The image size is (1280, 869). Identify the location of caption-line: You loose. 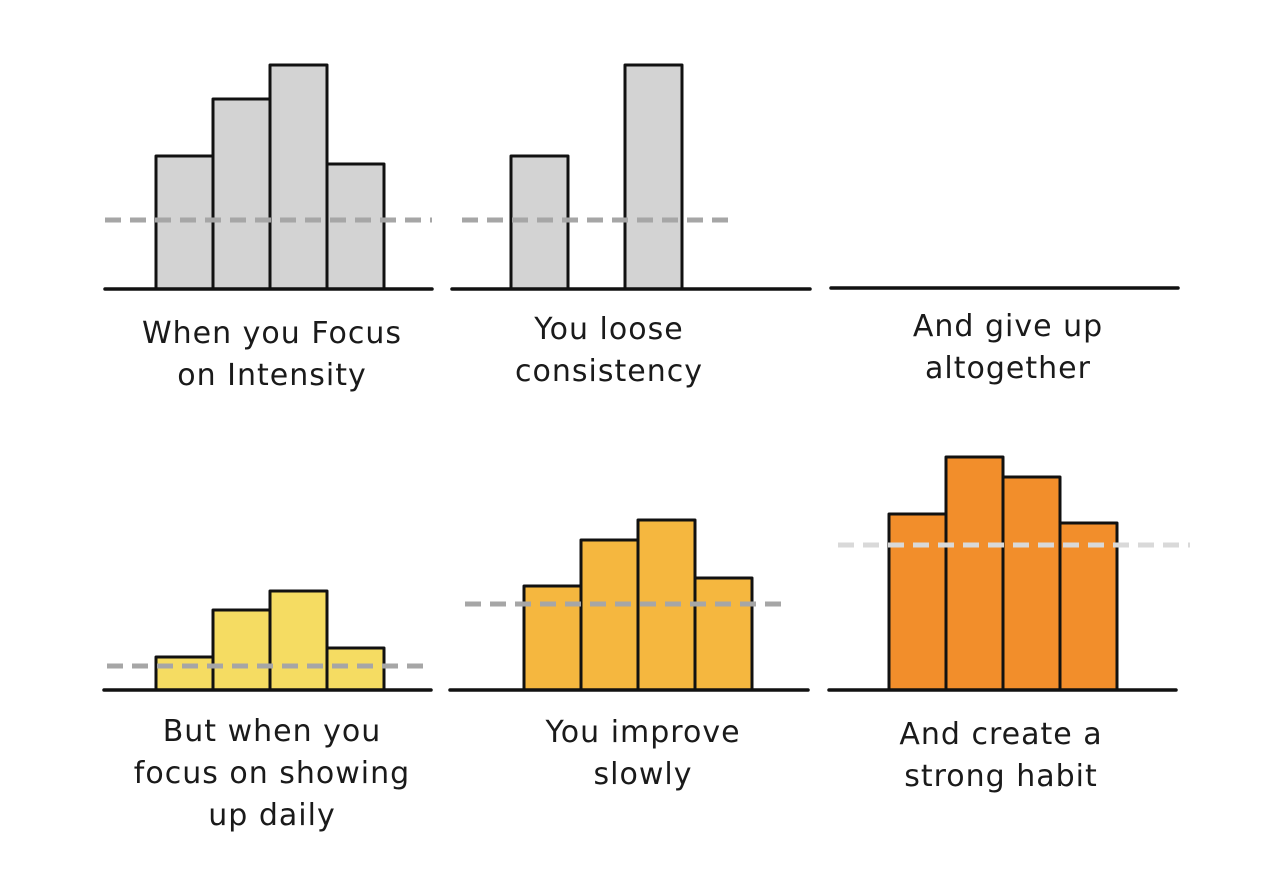
(609, 329).